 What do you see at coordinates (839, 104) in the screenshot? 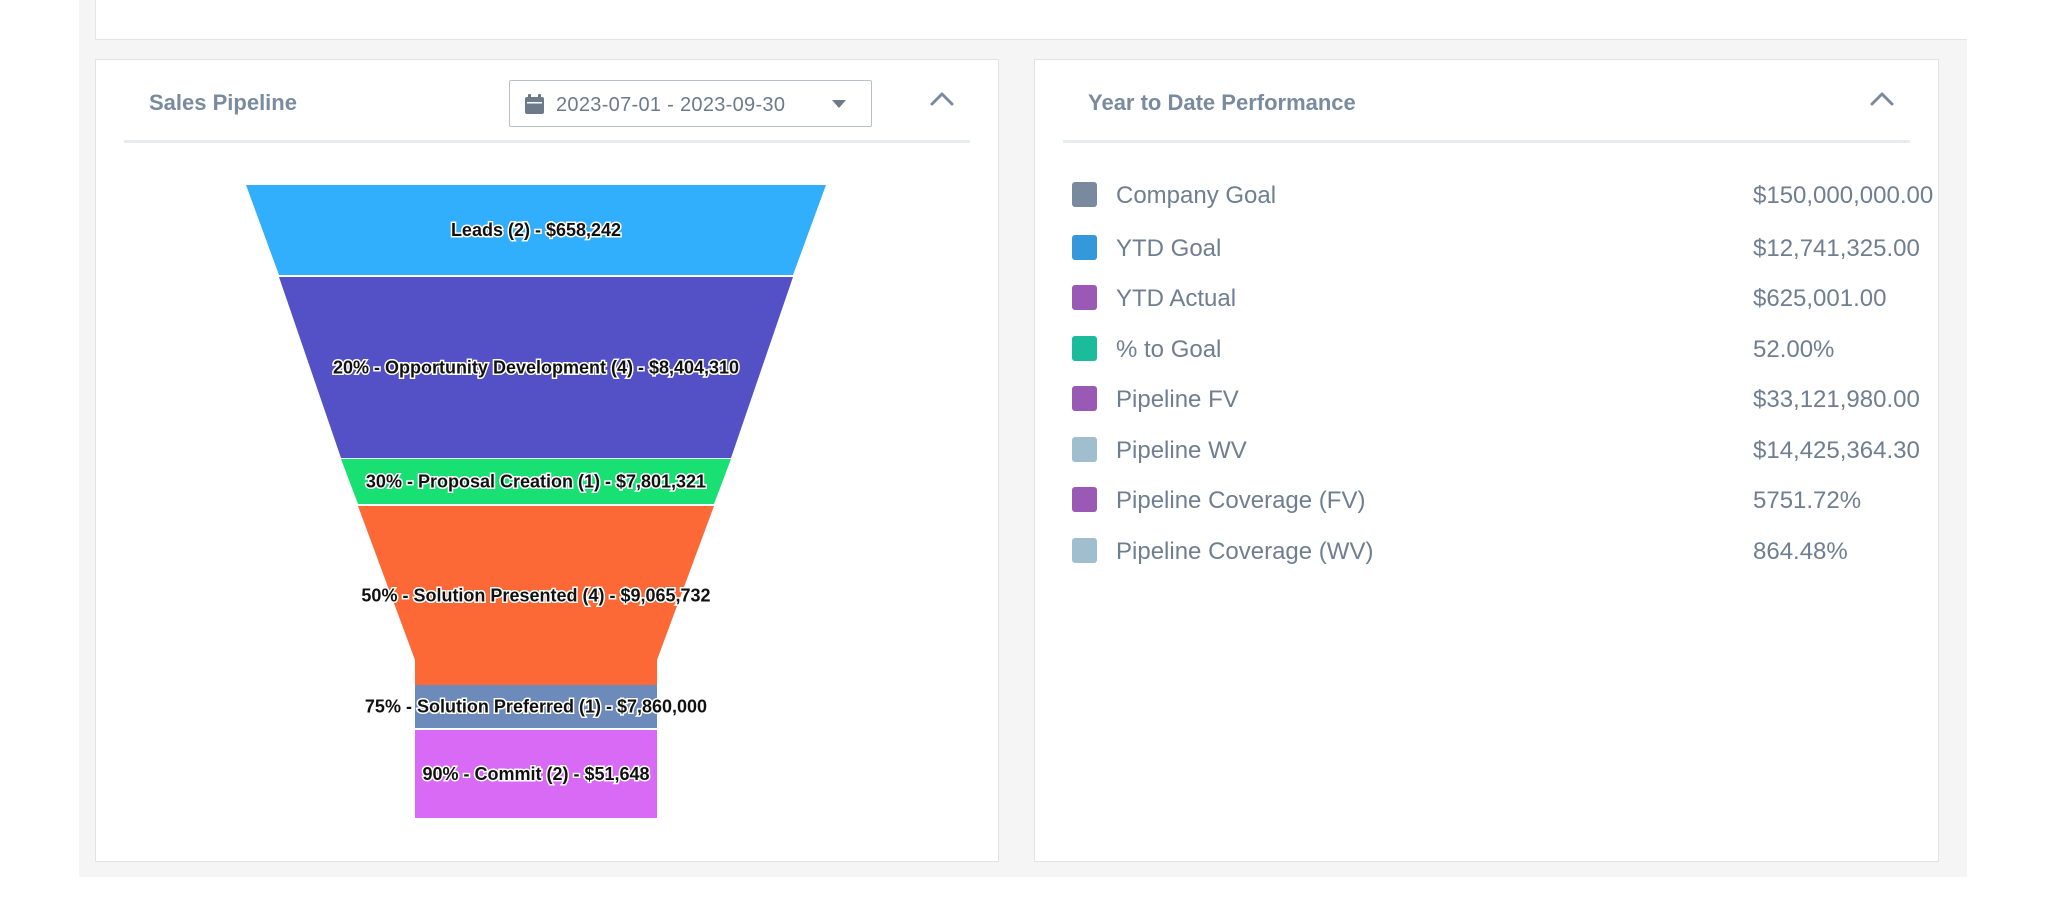
I see `caret-down-icon` at bounding box center [839, 104].